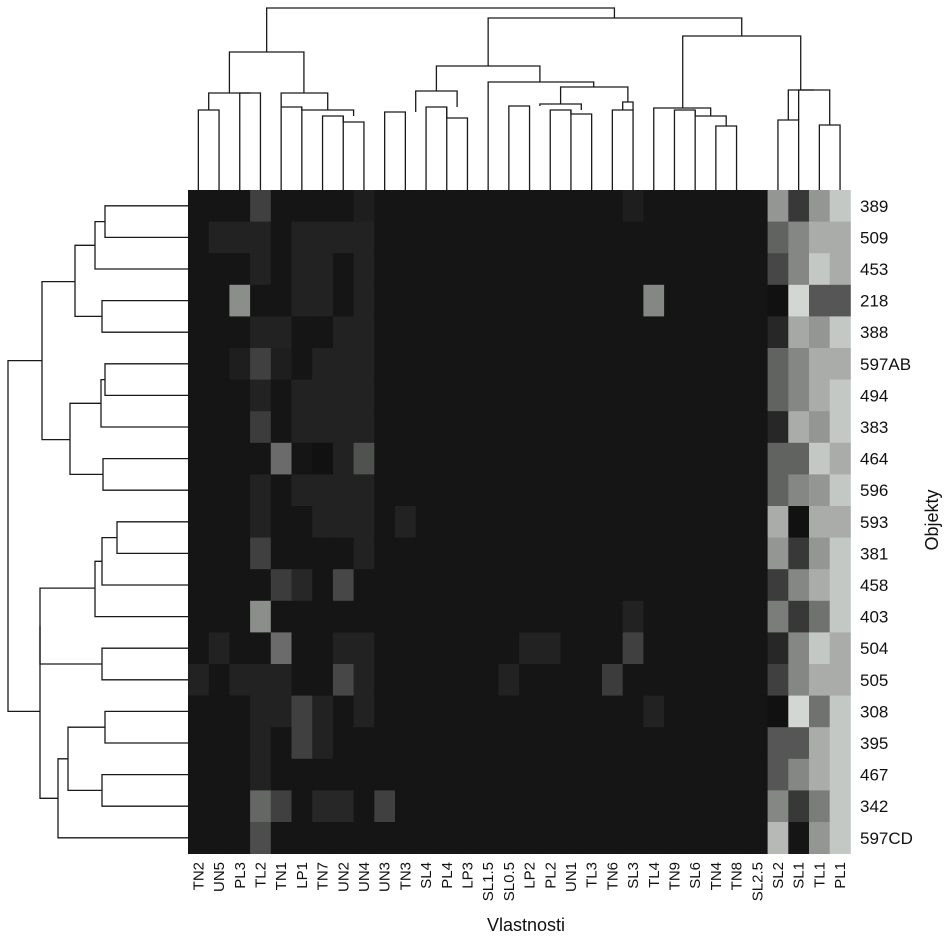 This screenshot has width=945, height=945. Describe the element at coordinates (885, 364) in the screenshot. I see `y-tick-label: 597AB` at that location.